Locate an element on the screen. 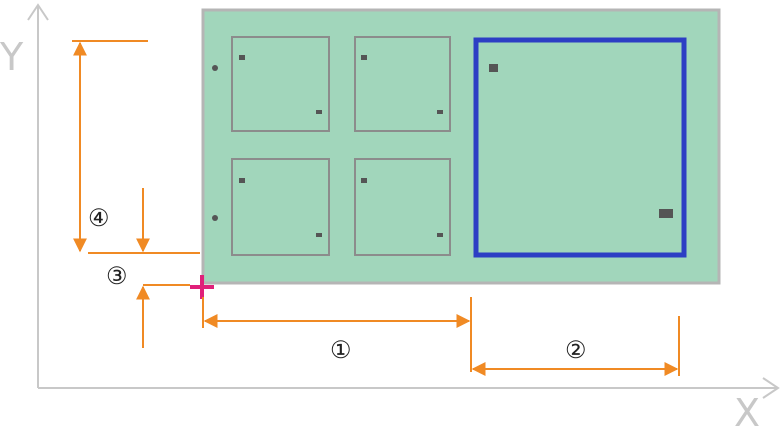  y-axis-label: Y is located at coordinates (12, 57).